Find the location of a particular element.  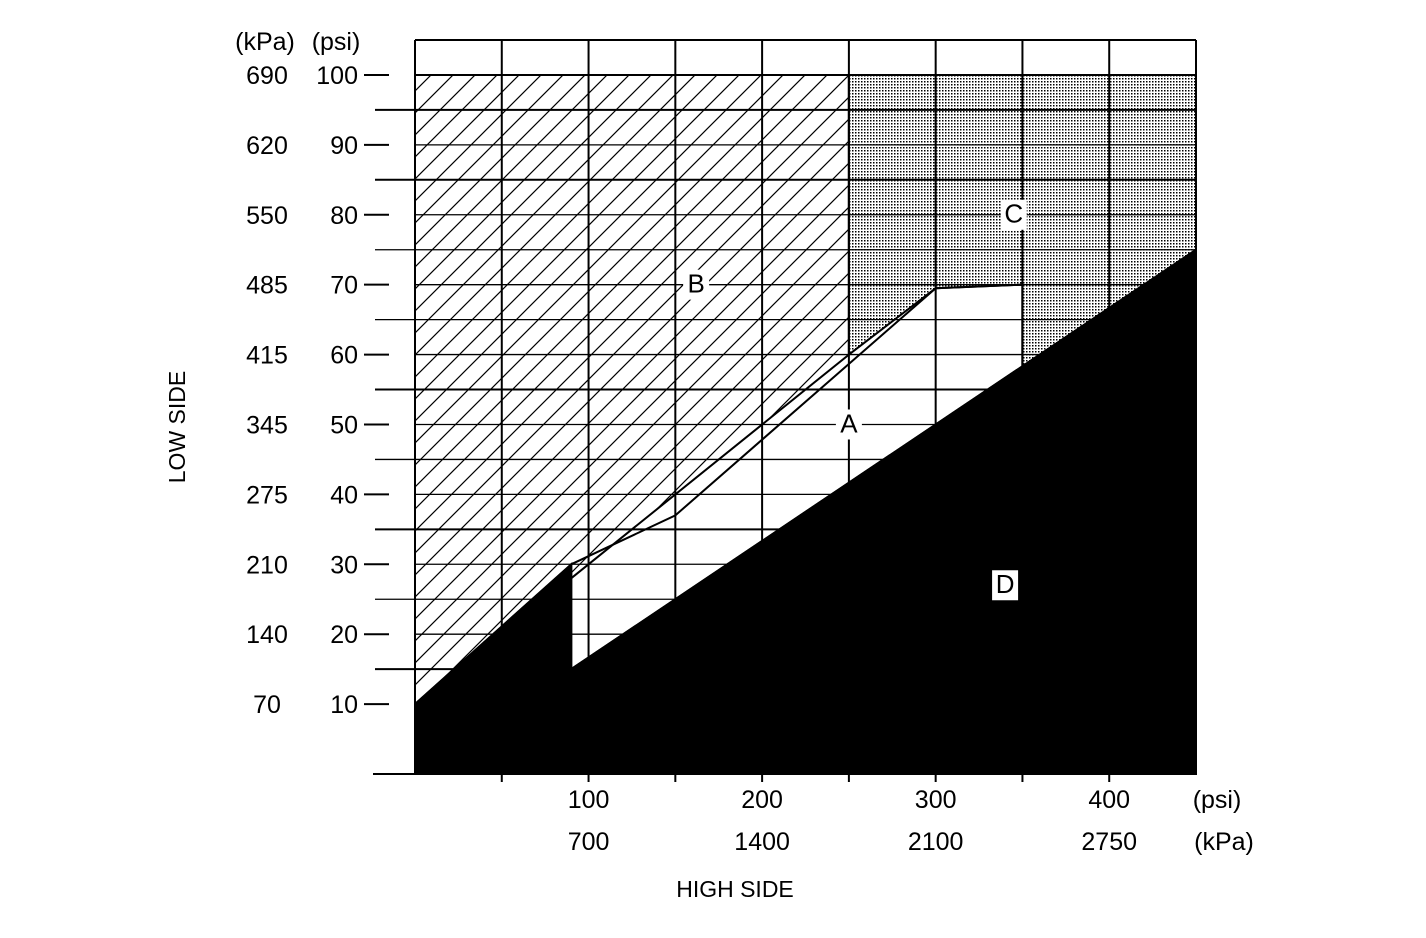

y-tick-label-psi: 100 is located at coordinates (337, 76).